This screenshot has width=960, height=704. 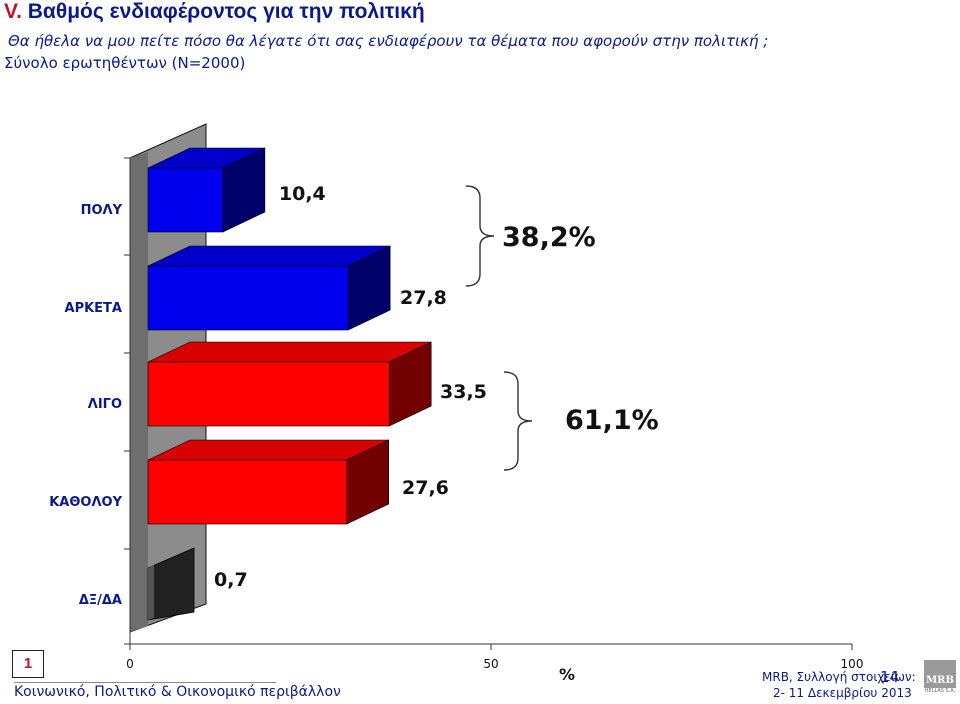 I want to click on chart-wall-side, so click(x=139, y=392).